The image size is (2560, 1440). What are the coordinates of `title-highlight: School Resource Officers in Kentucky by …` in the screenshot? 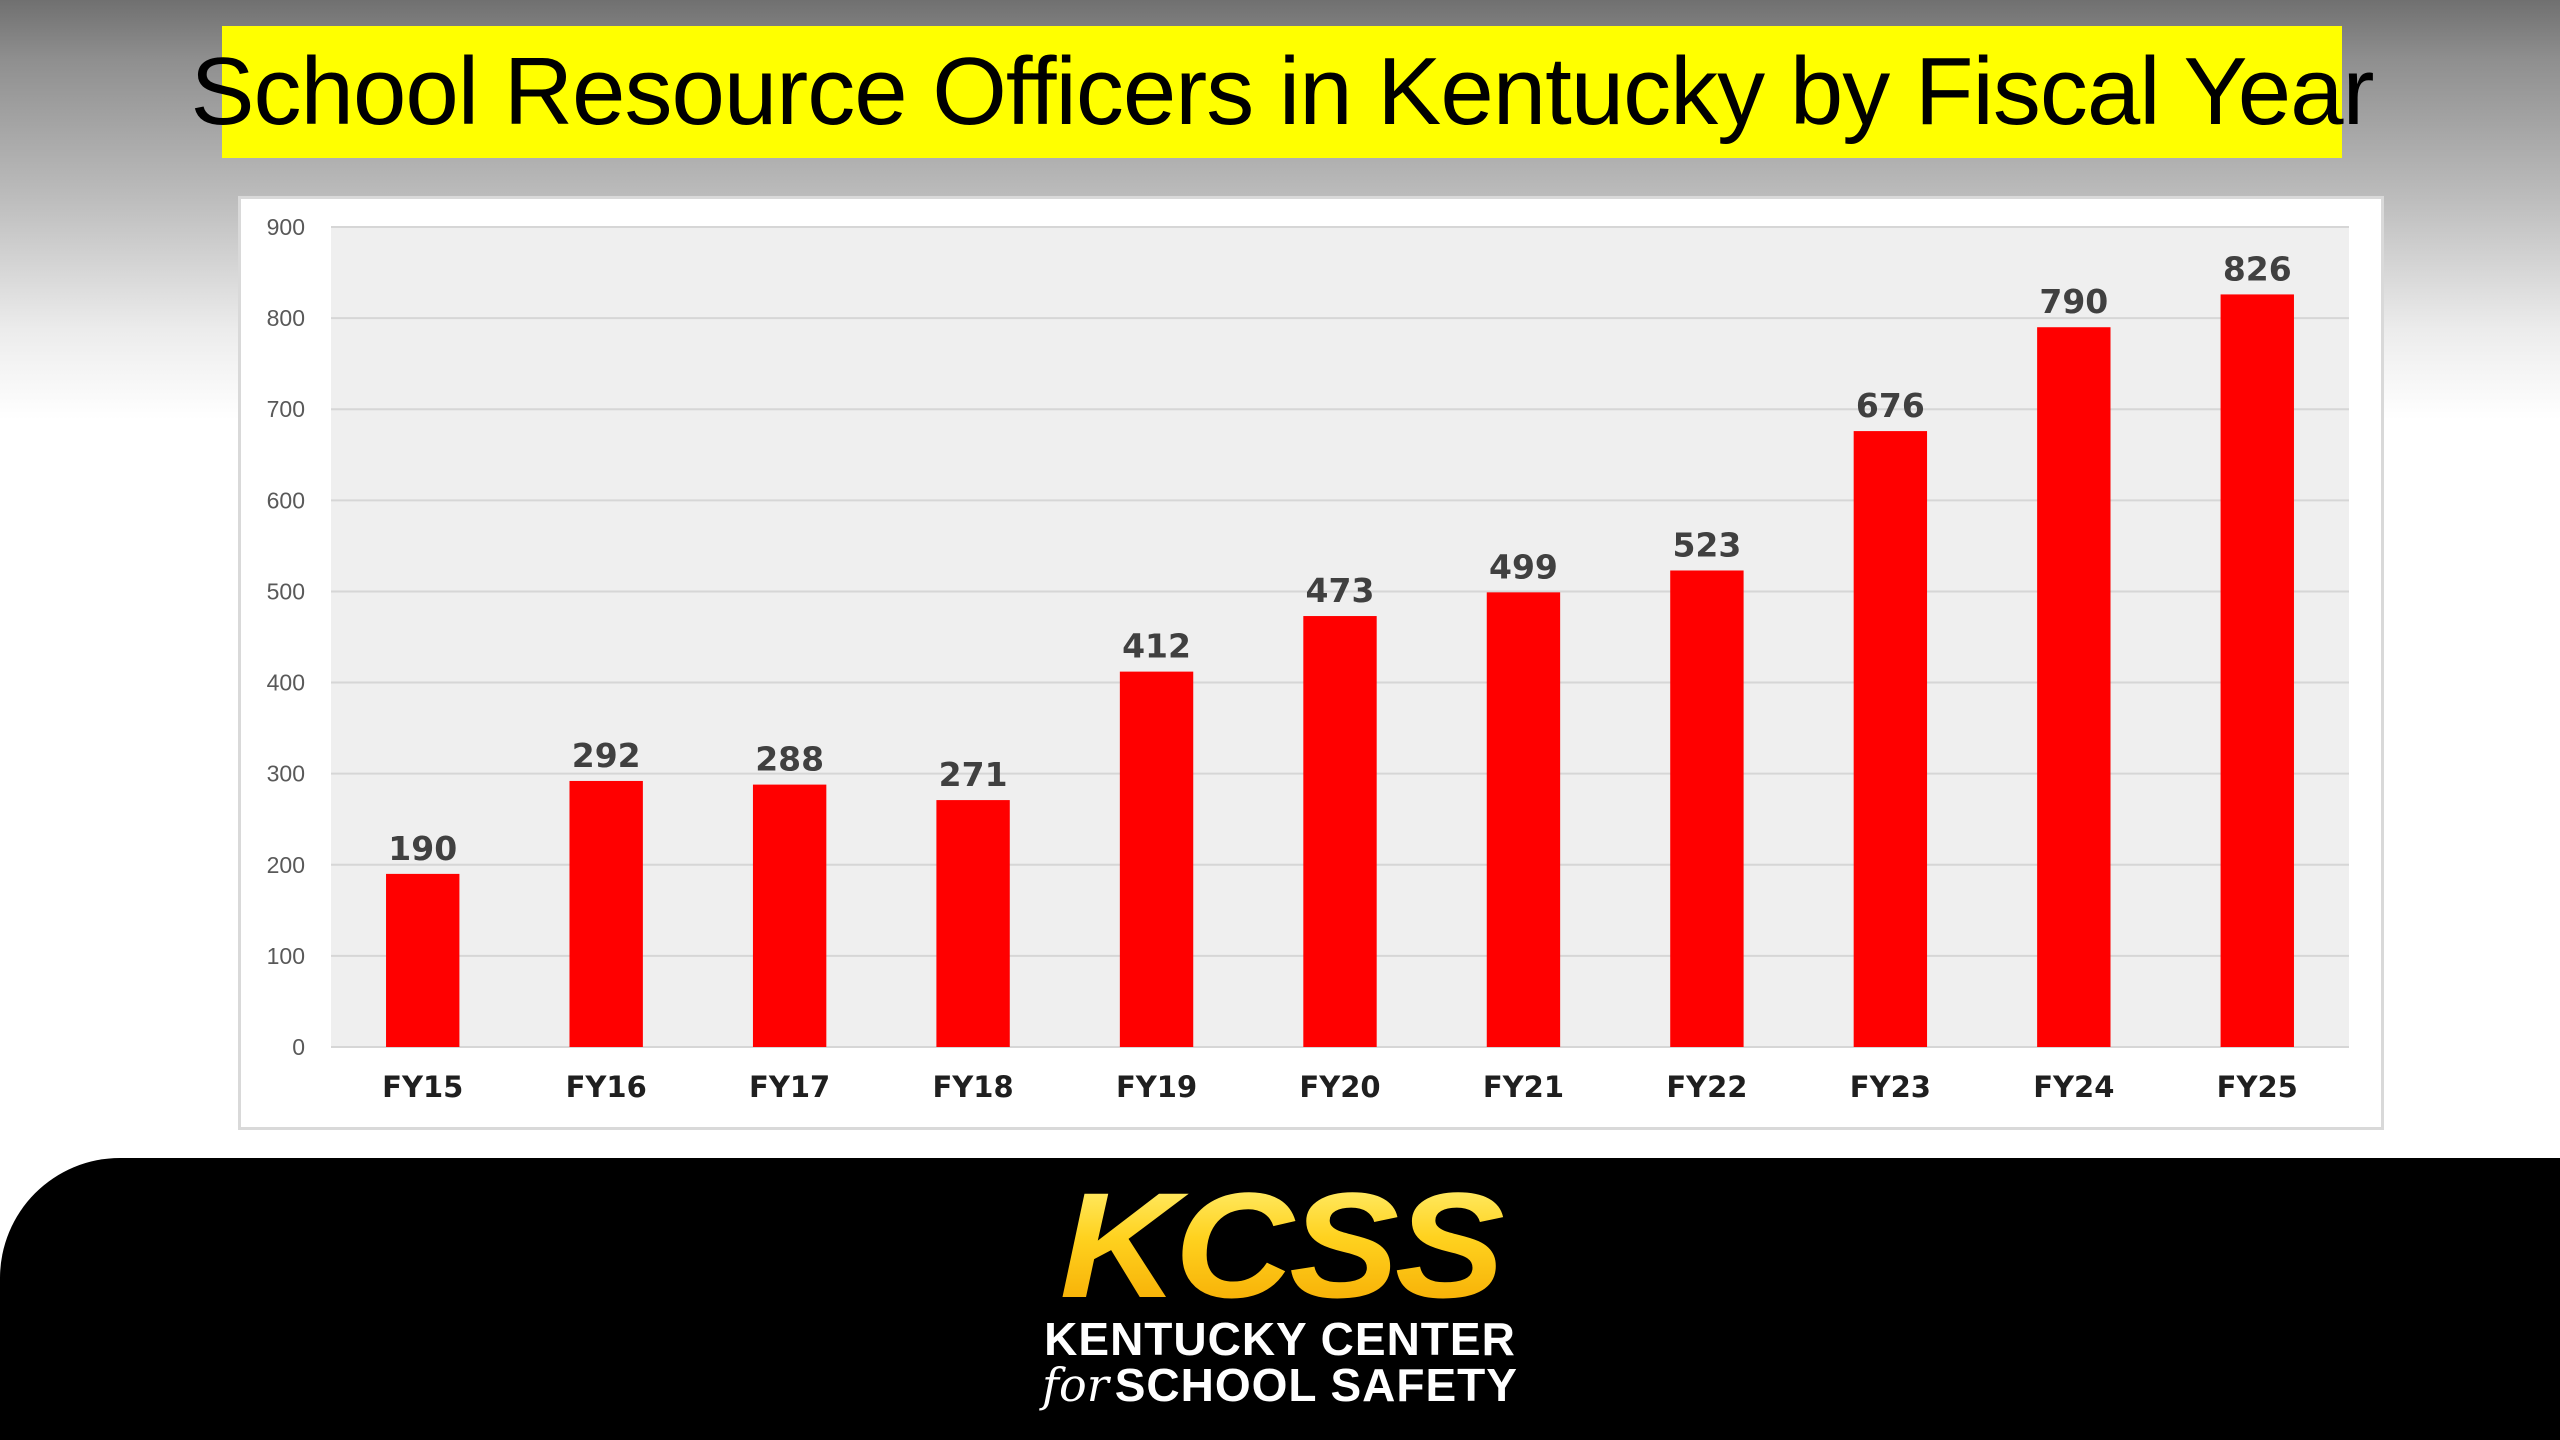 It's located at (1282, 92).